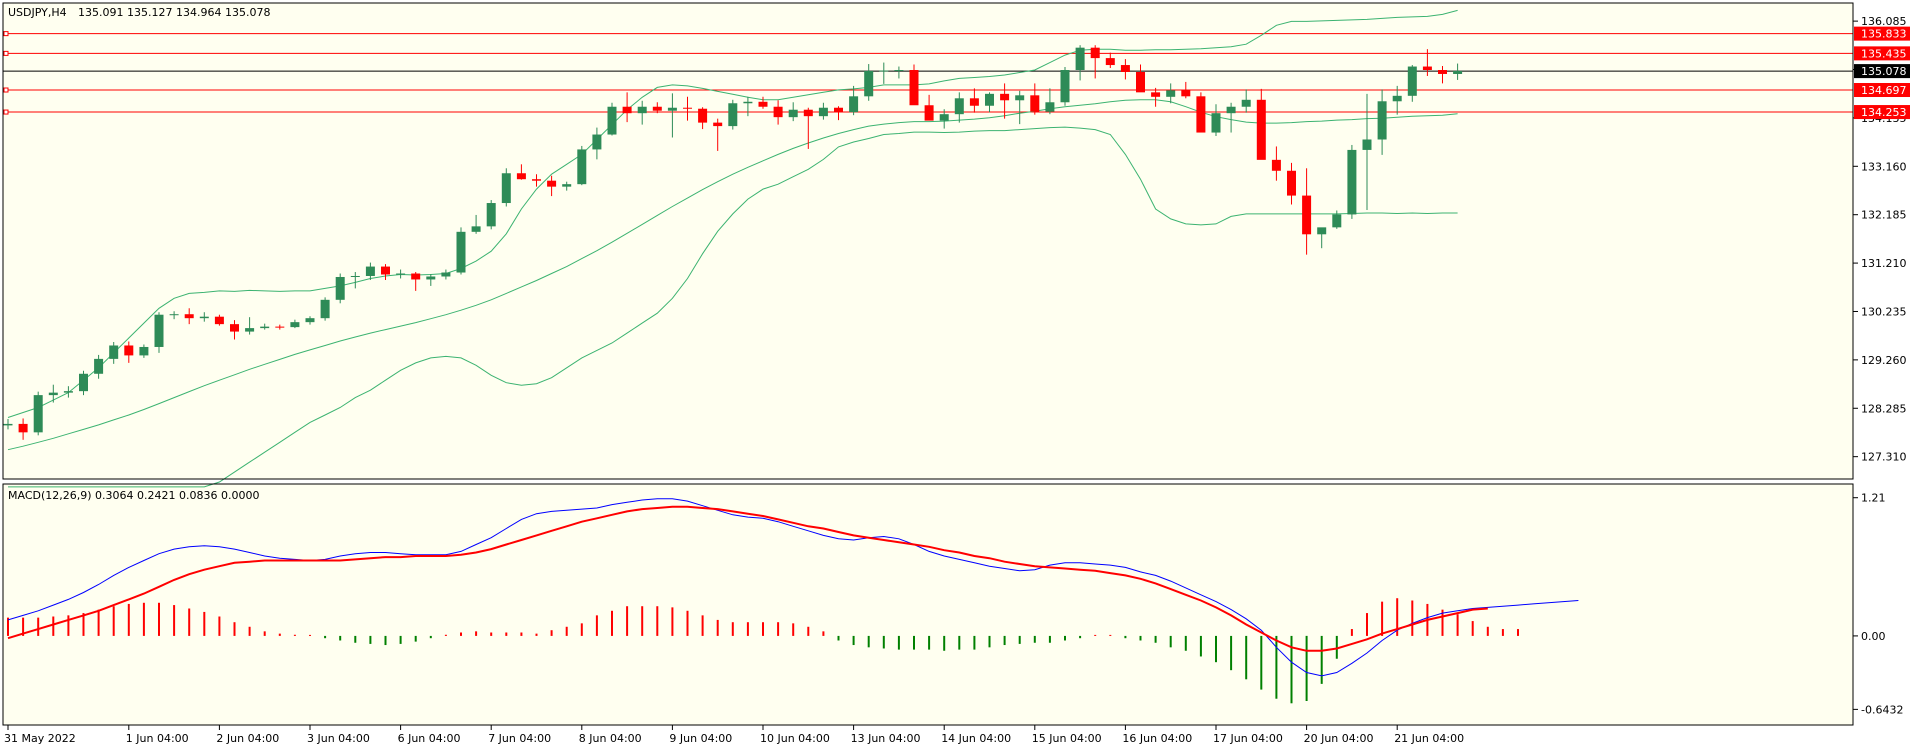  Describe the element at coordinates (1884, 21) in the screenshot. I see `price-tick-label: 136.085` at that location.